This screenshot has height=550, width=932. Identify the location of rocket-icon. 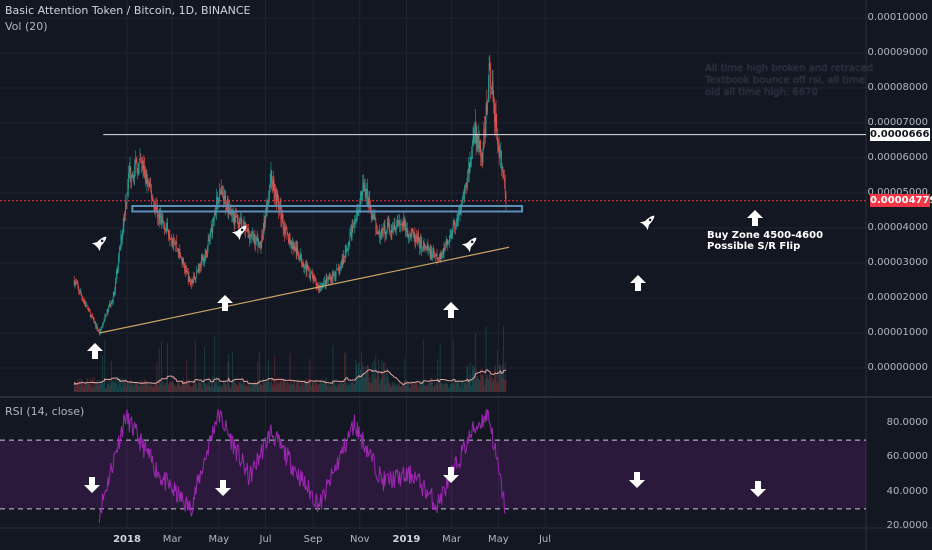
(647, 223).